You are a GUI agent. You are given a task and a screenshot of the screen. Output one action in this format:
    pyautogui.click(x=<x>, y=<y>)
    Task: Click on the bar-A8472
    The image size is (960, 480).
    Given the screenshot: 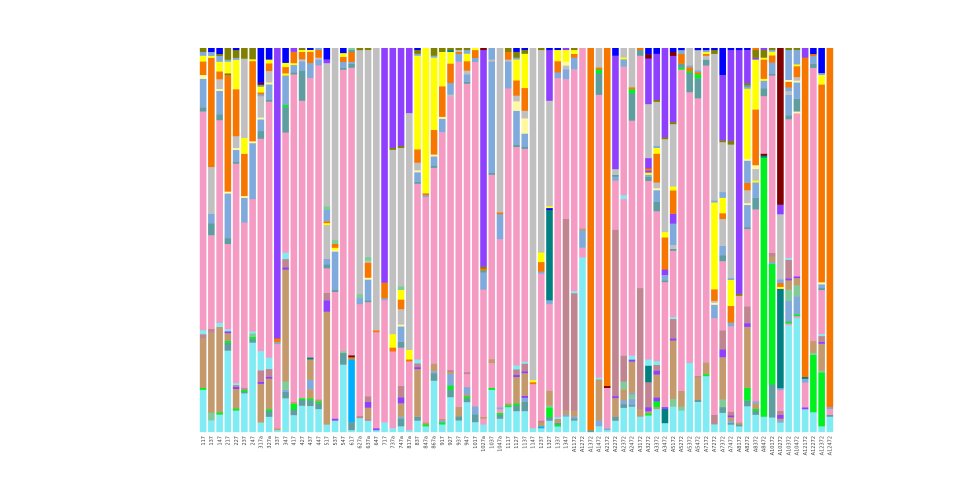 What is the action you would take?
    pyautogui.click(x=764, y=240)
    